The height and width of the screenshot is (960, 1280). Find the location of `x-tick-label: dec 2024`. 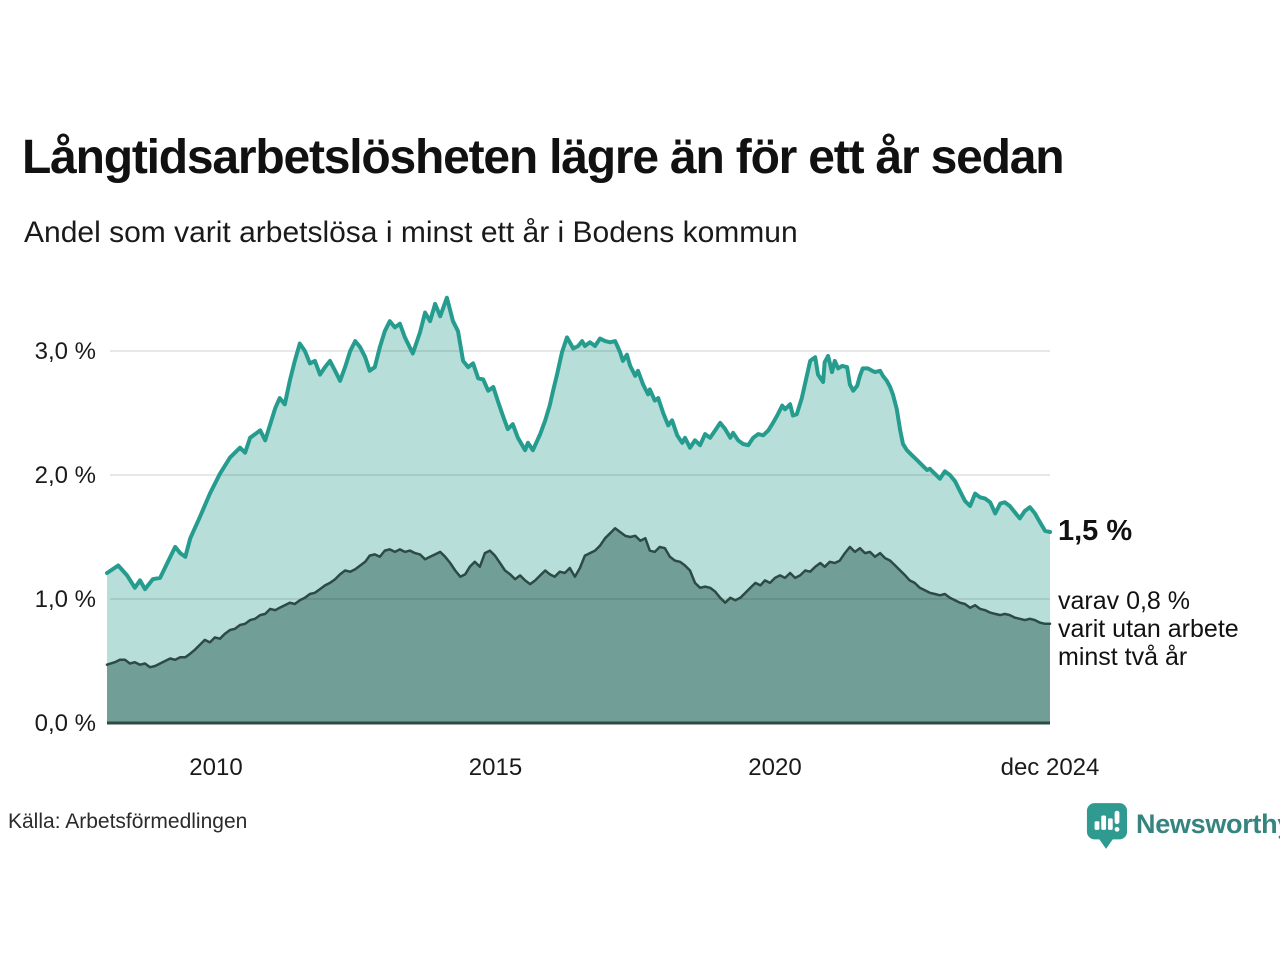

x-tick-label: dec 2024 is located at coordinates (1050, 767).